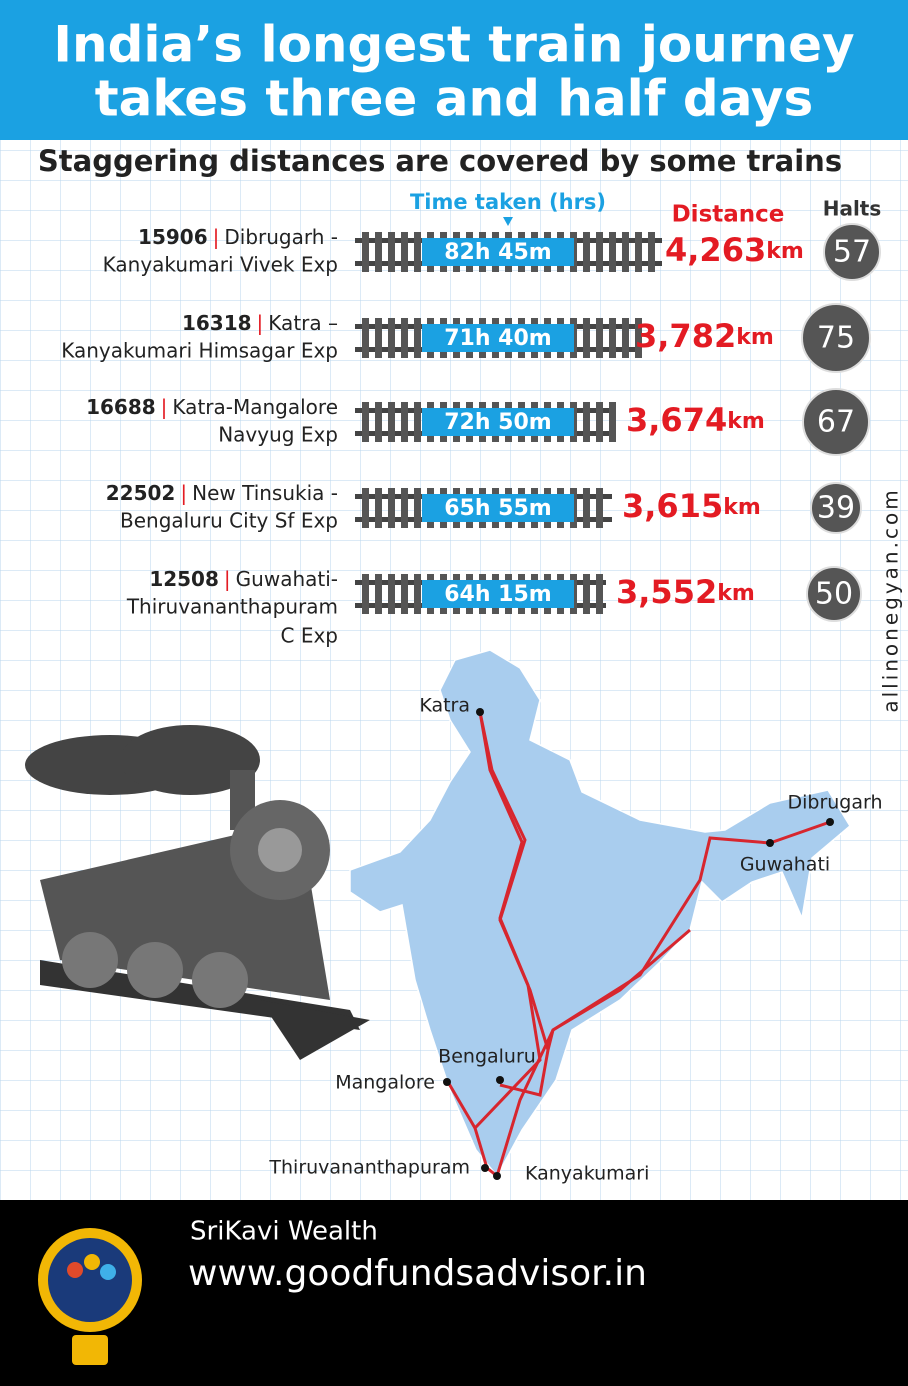 Image resolution: width=908 pixels, height=1386 pixels. I want to click on pointer, so click(508, 221).